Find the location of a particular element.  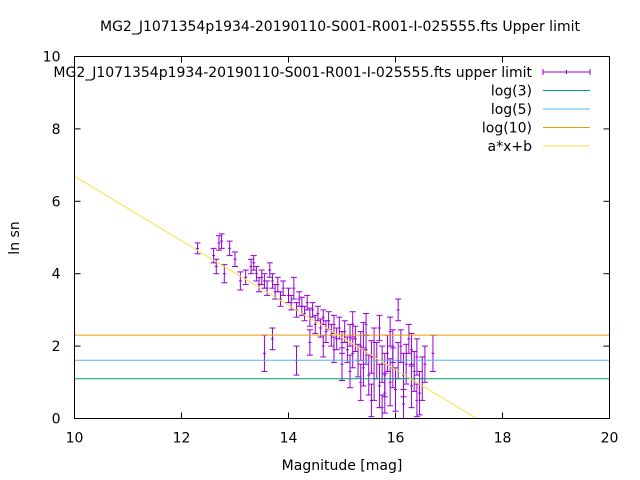

legend-label: log(3) is located at coordinates (511, 92).